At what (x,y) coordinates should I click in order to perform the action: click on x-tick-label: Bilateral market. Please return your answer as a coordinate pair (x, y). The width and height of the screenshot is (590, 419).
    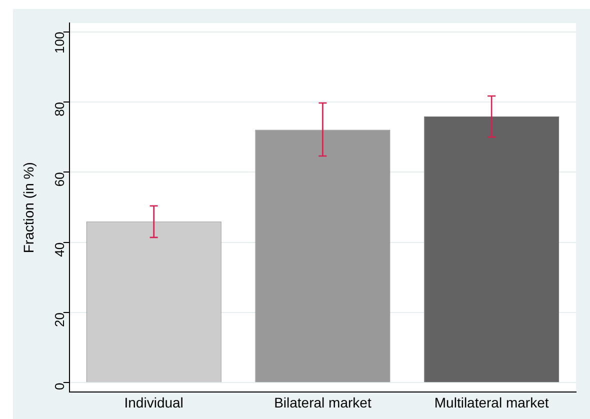
    Looking at the image, I should click on (323, 402).